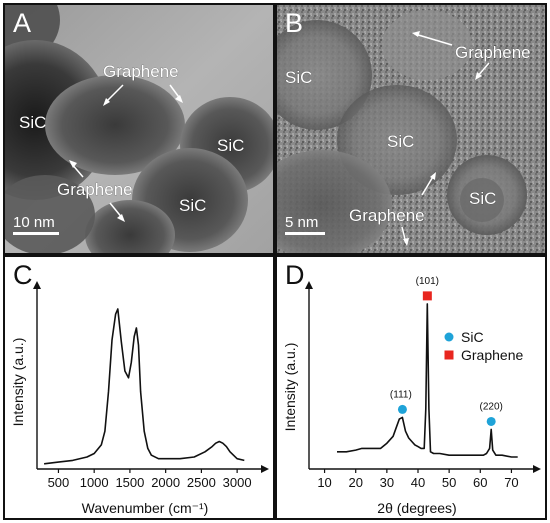 This screenshot has height=523, width=550. Describe the element at coordinates (472, 337) in the screenshot. I see `legend-label: SiC` at that location.